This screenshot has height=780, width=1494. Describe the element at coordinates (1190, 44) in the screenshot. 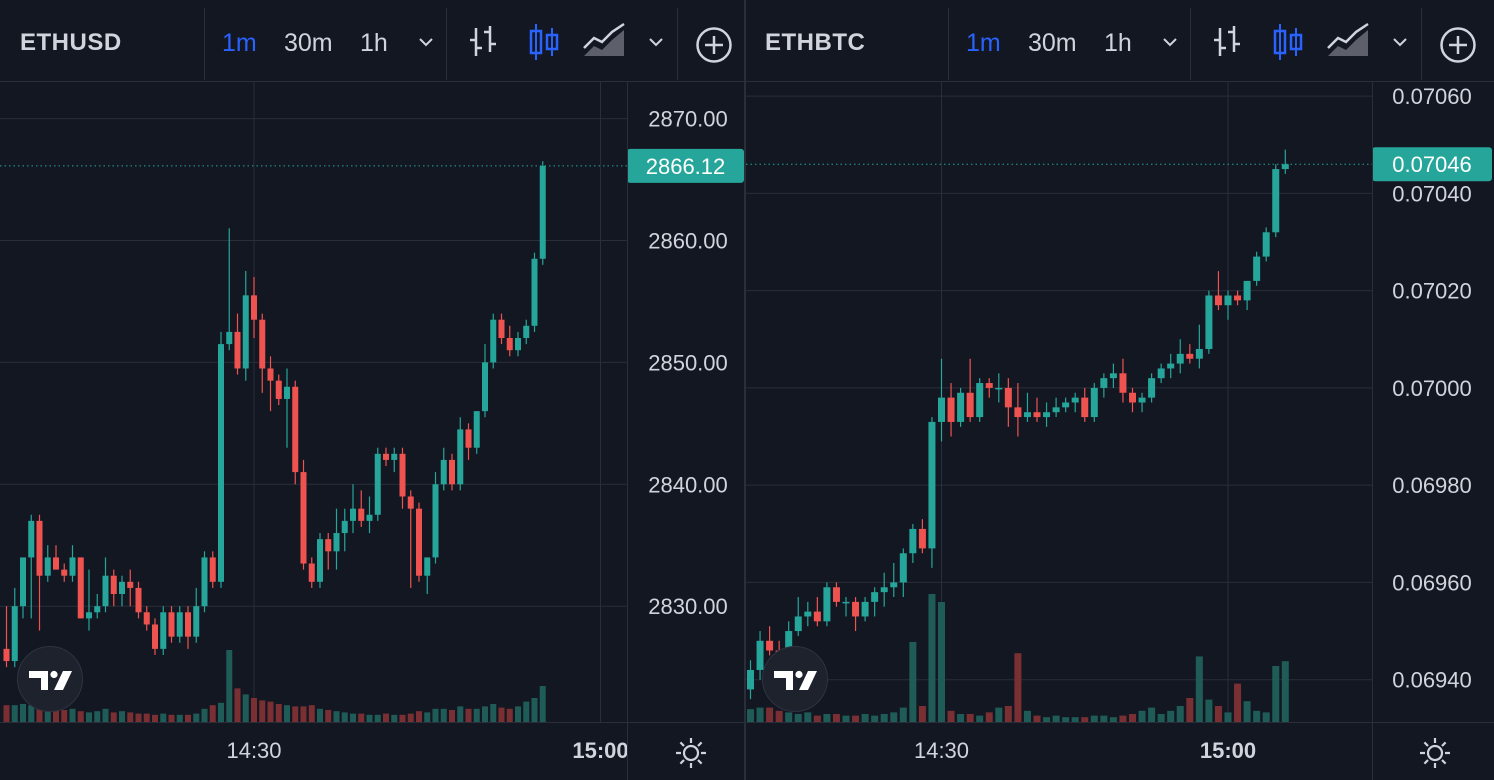

I see `toolbar-divider` at that location.